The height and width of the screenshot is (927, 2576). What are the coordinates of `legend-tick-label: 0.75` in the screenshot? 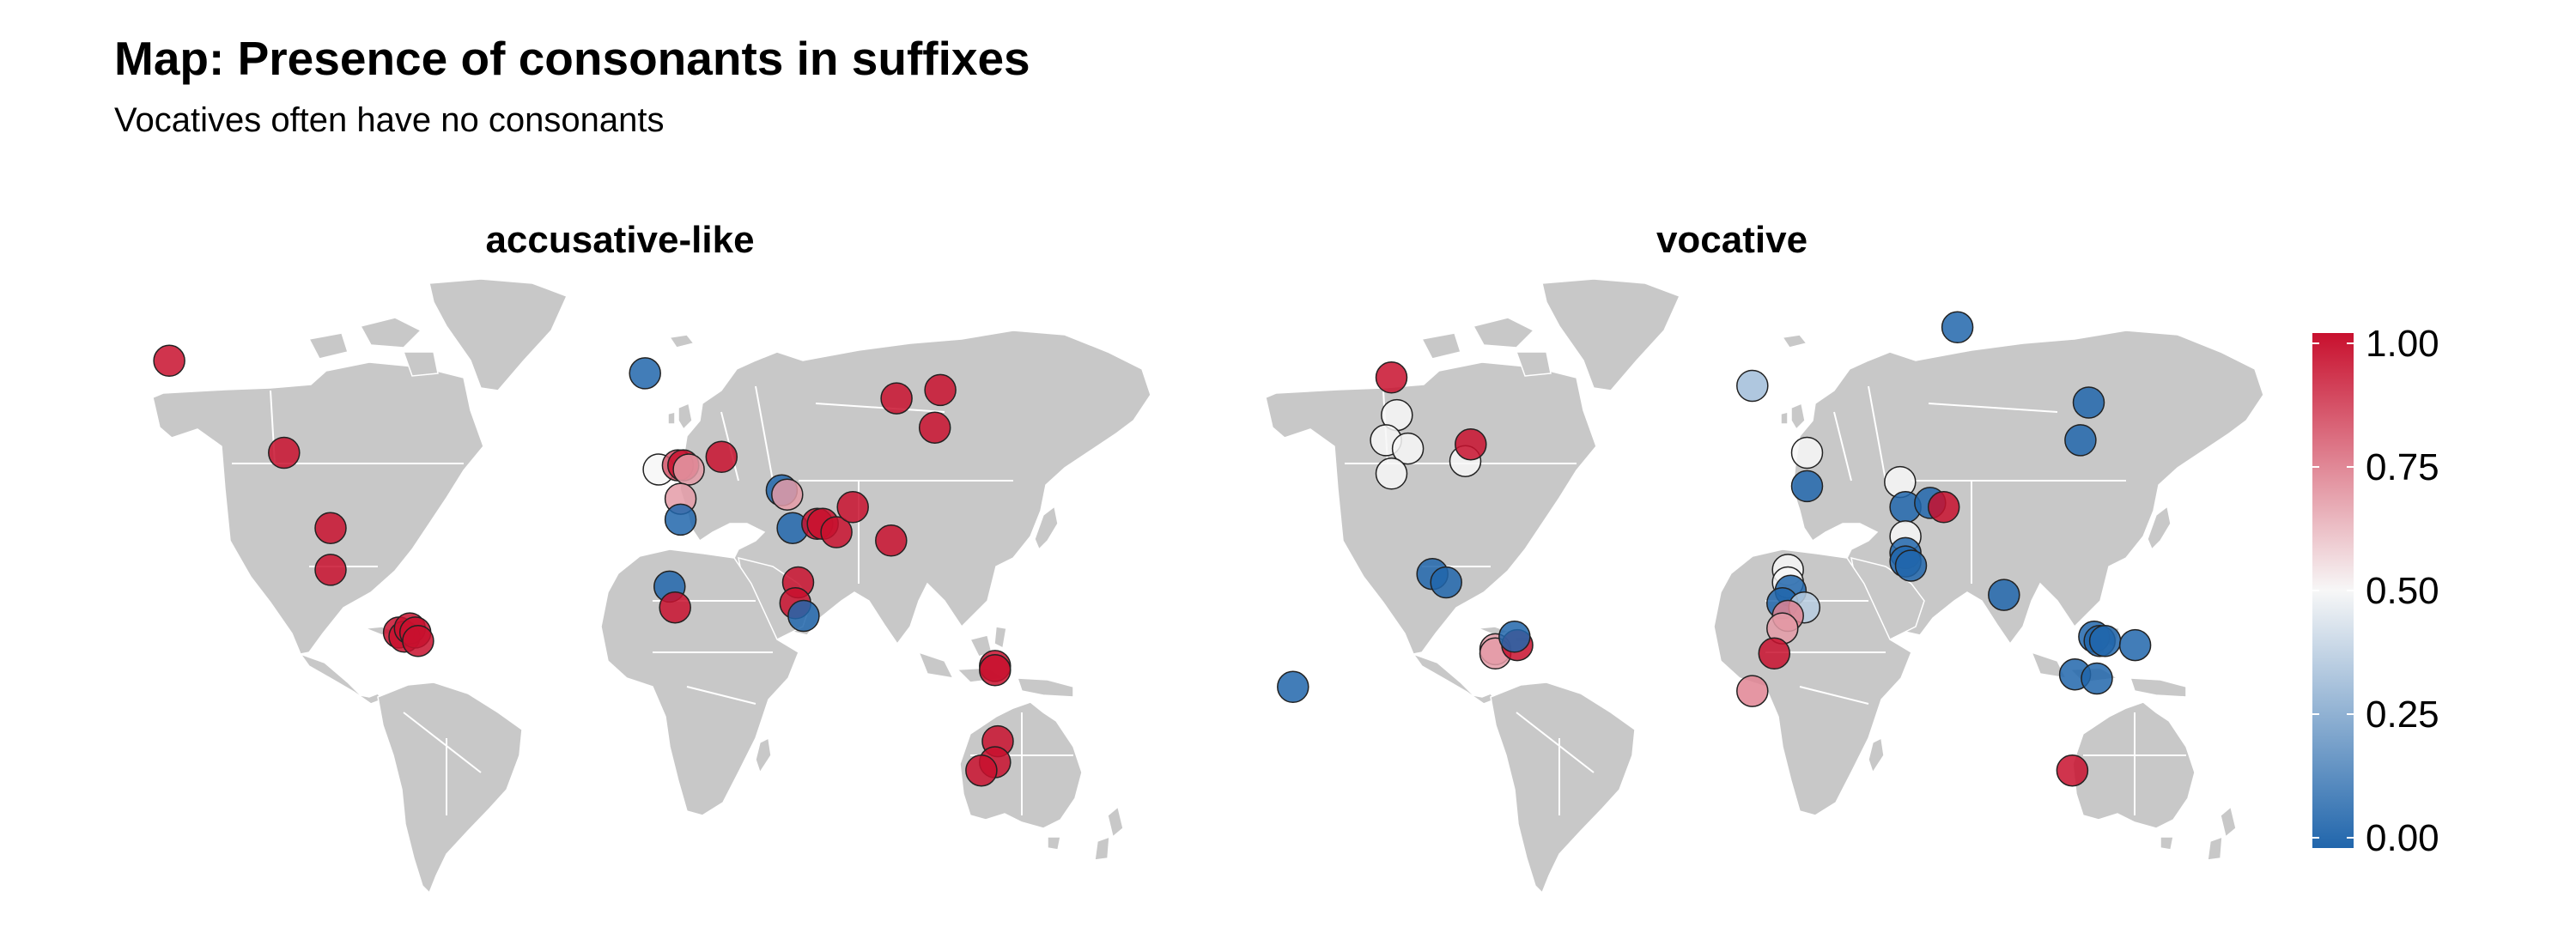 It's located at (2402, 467).